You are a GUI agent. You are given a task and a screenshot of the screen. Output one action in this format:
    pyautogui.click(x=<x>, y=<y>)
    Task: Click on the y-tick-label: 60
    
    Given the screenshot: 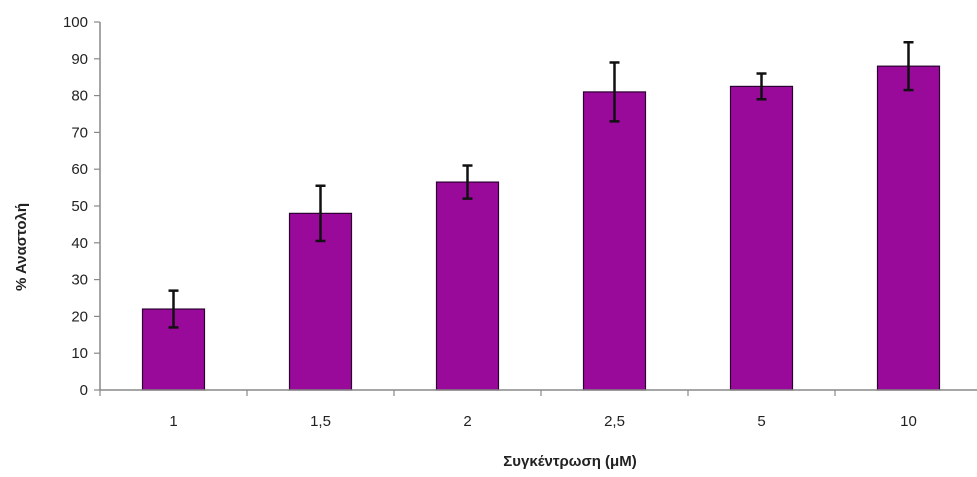 What is the action you would take?
    pyautogui.click(x=79, y=169)
    